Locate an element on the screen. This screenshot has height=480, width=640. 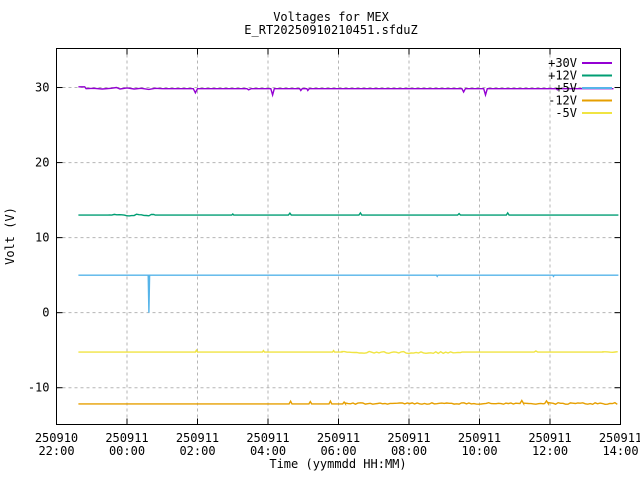
x-tick-time-label: 14:00 is located at coordinates (620, 451).